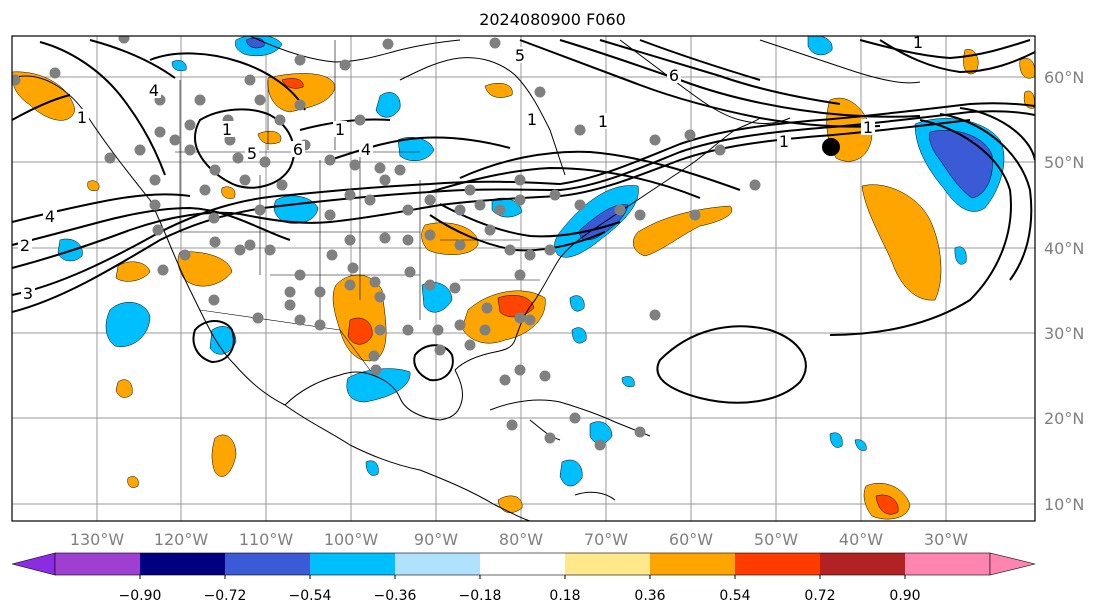  What do you see at coordinates (310, 596) in the screenshot?
I see `colorbar-tick-label: −0.54` at bounding box center [310, 596].